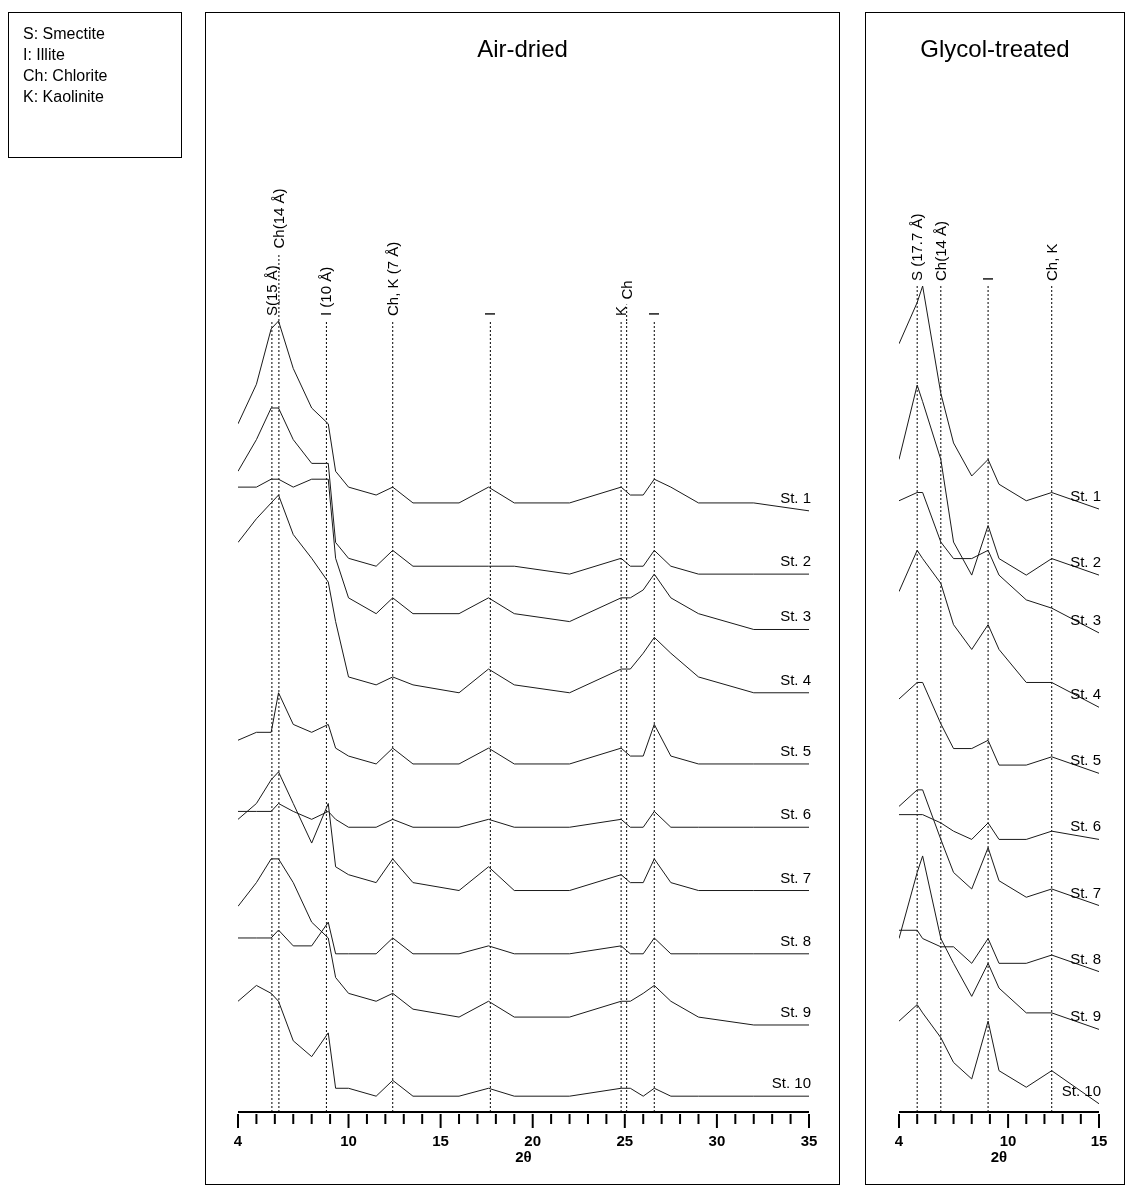  Describe the element at coordinates (64, 97) in the screenshot. I see `text: K: Kaolinite` at that location.